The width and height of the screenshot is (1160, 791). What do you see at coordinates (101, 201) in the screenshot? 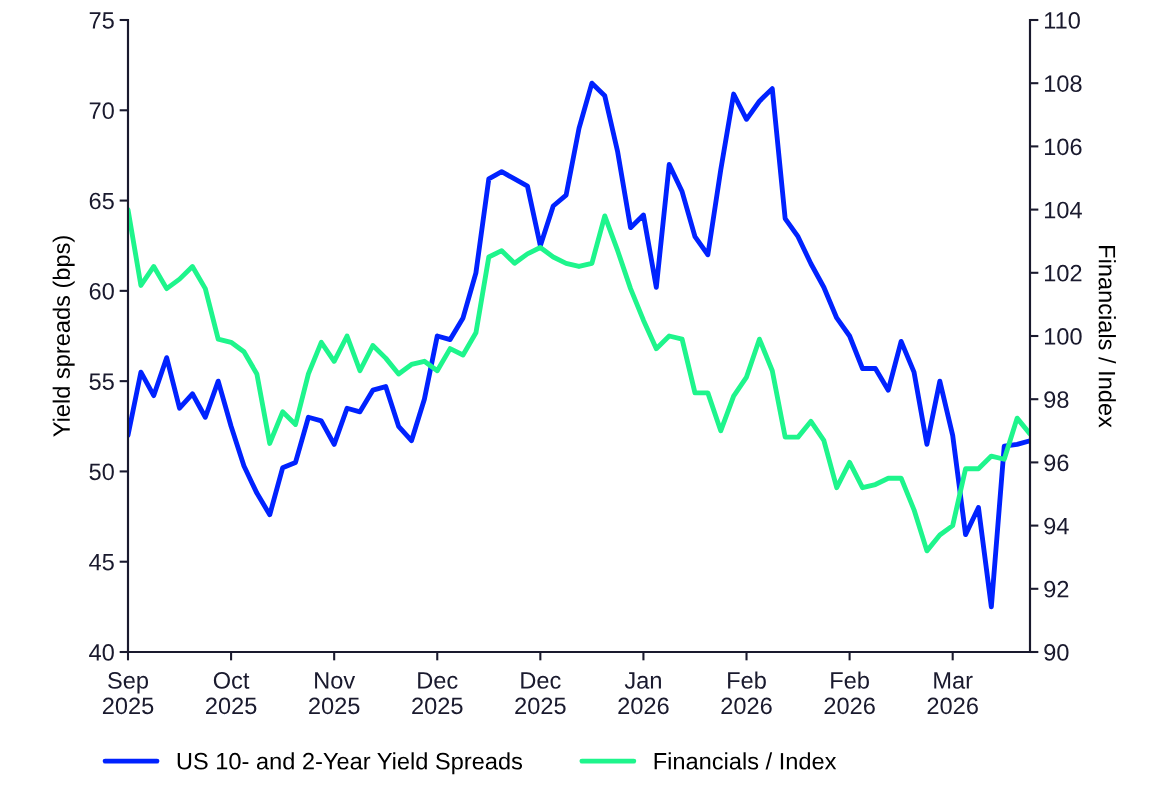
I see `y-tick-label: 65` at bounding box center [101, 201].